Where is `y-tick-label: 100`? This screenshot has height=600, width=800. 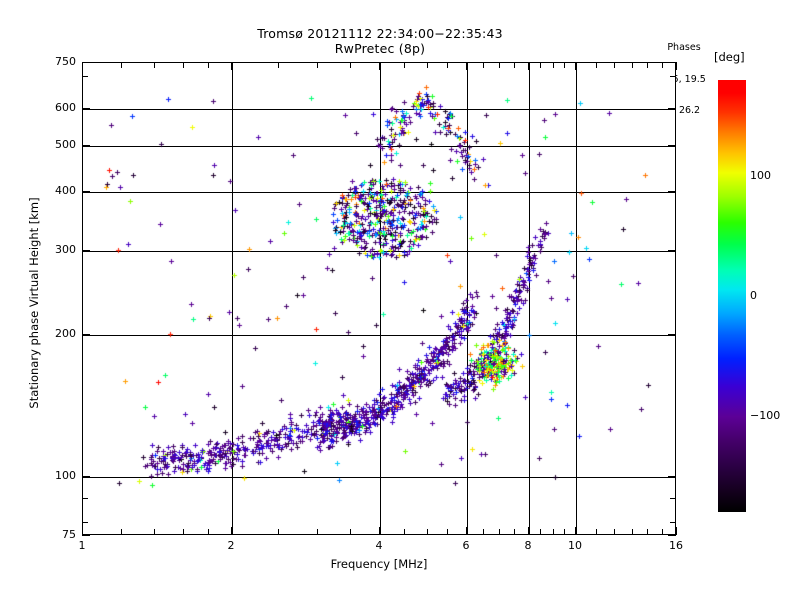 y-tick-label: 100 is located at coordinates (65, 475).